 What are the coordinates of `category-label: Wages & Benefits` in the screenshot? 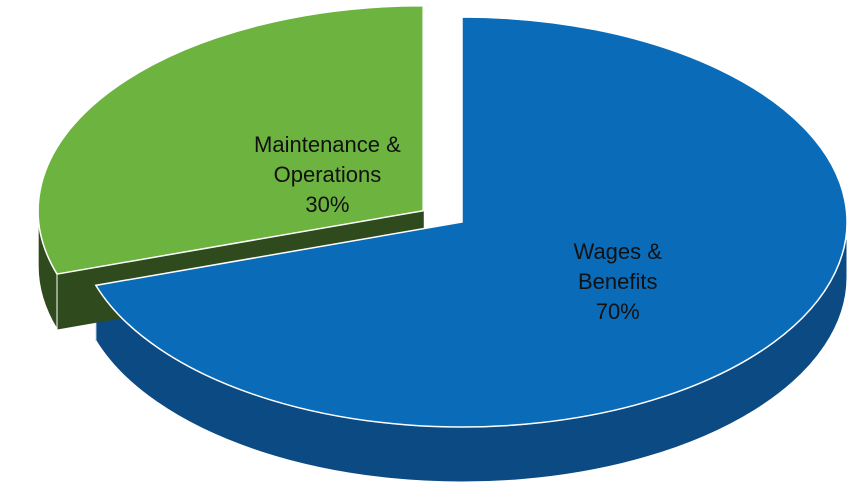 It's located at (617, 267).